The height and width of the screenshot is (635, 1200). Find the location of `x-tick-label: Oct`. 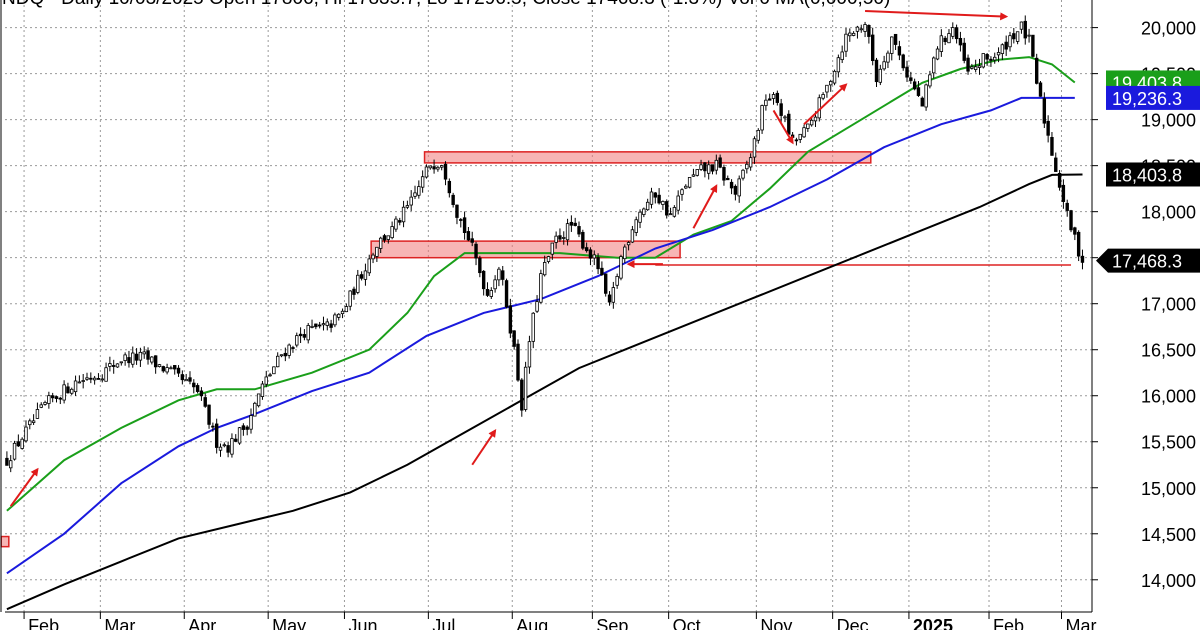

x-tick-label: Oct is located at coordinates (687, 623).